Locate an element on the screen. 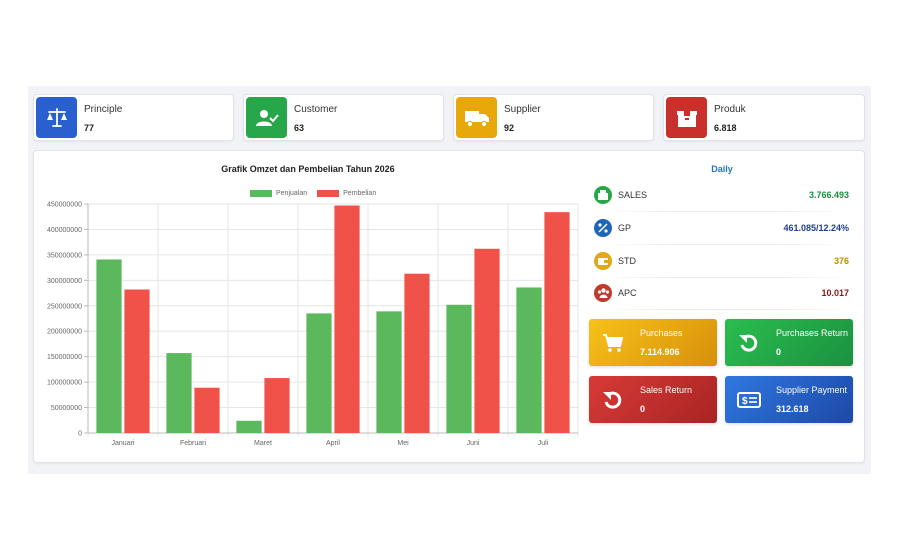  percent-icon is located at coordinates (603, 228).